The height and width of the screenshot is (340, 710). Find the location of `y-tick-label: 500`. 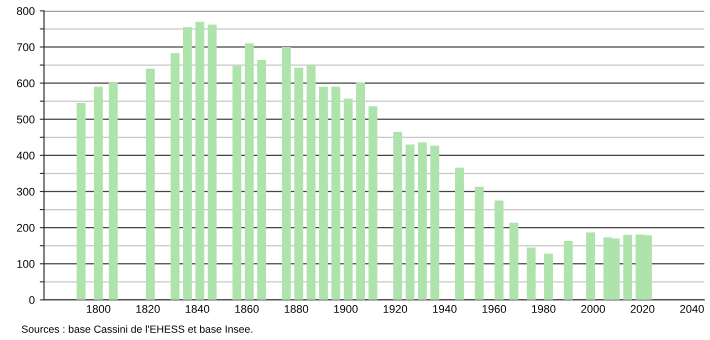

y-tick-label: 500 is located at coordinates (25, 120).